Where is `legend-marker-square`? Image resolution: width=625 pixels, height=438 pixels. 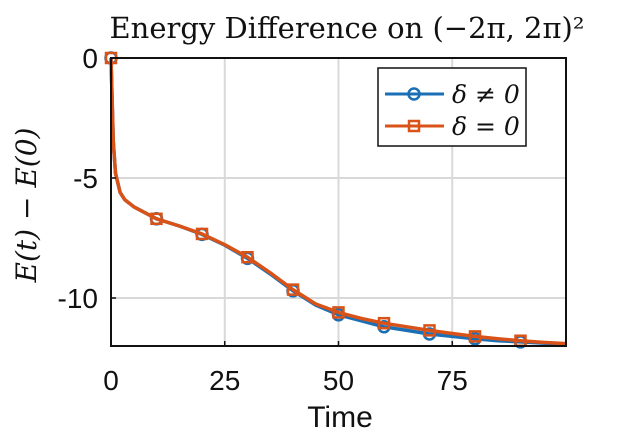 legend-marker-square is located at coordinates (414, 126).